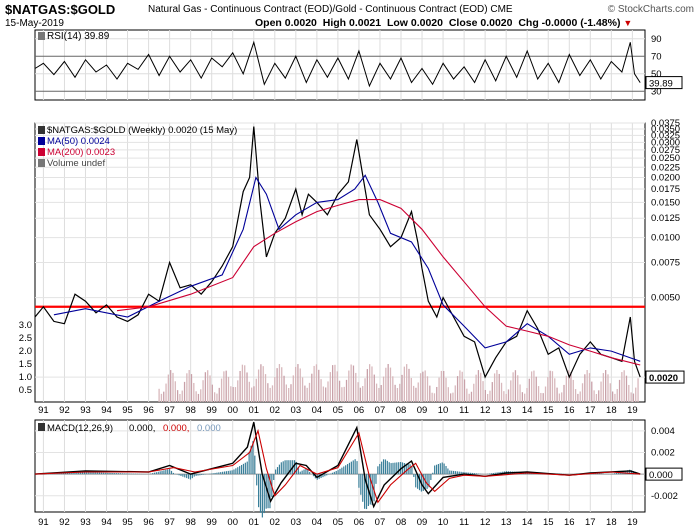 This screenshot has width=700, height=530. Describe the element at coordinates (25, 351) in the screenshot. I see `volume-scale-label: 2.0` at that location.